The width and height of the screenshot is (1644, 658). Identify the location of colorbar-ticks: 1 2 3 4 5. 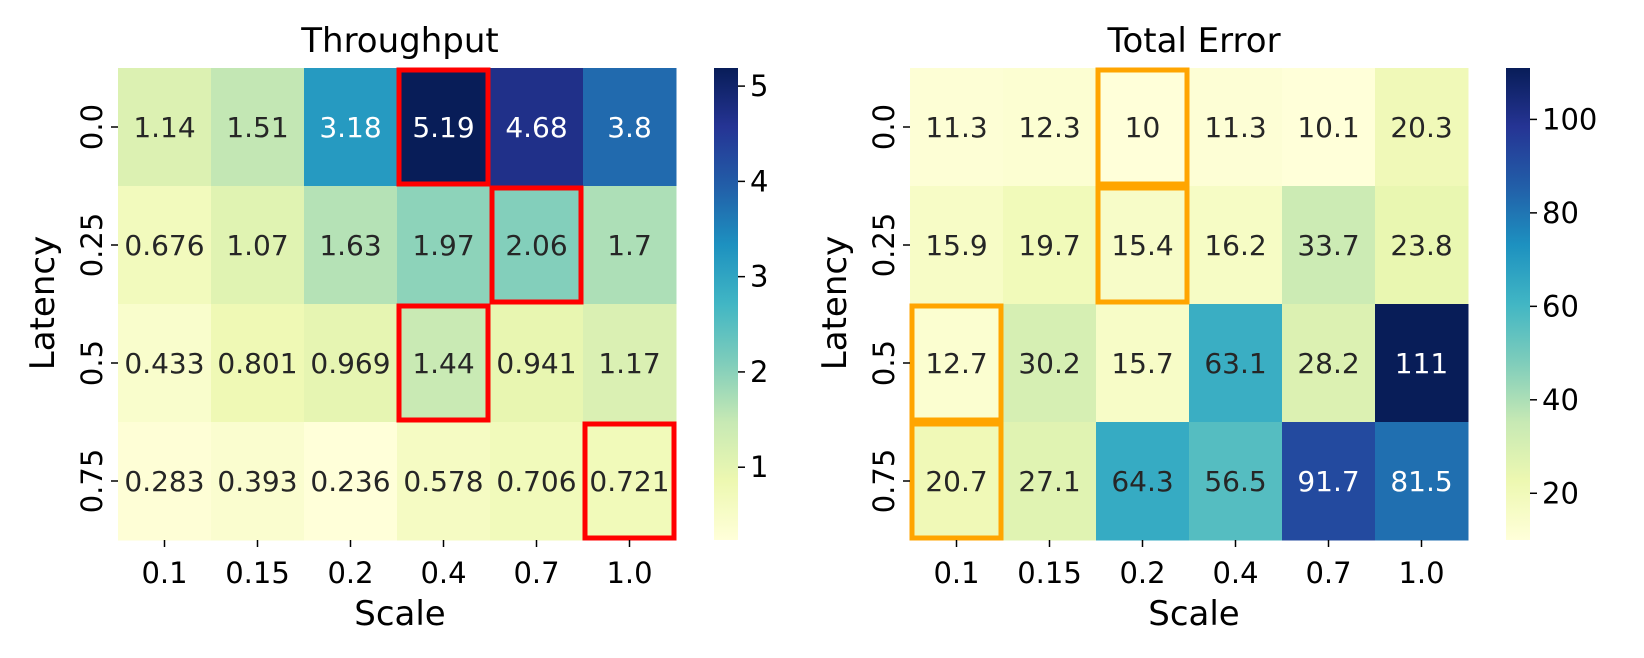
(753, 276).